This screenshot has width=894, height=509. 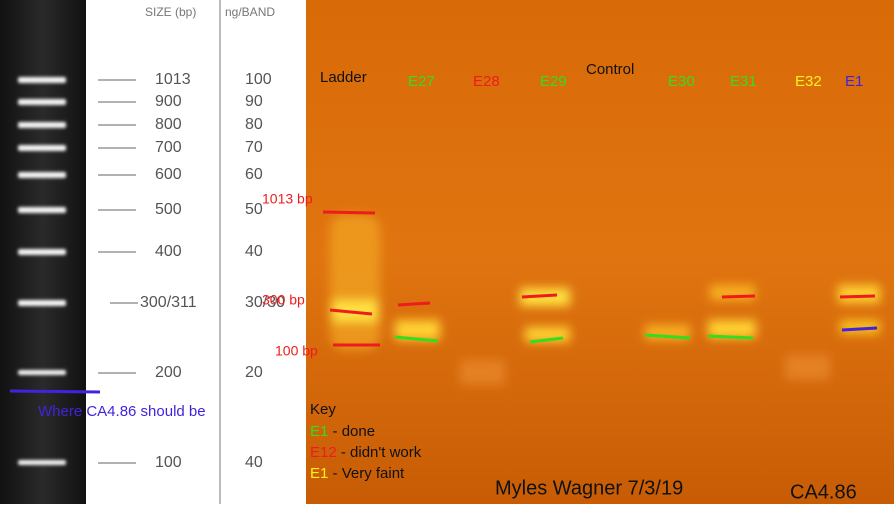 What do you see at coordinates (168, 372) in the screenshot?
I see `size-label: 200` at bounding box center [168, 372].